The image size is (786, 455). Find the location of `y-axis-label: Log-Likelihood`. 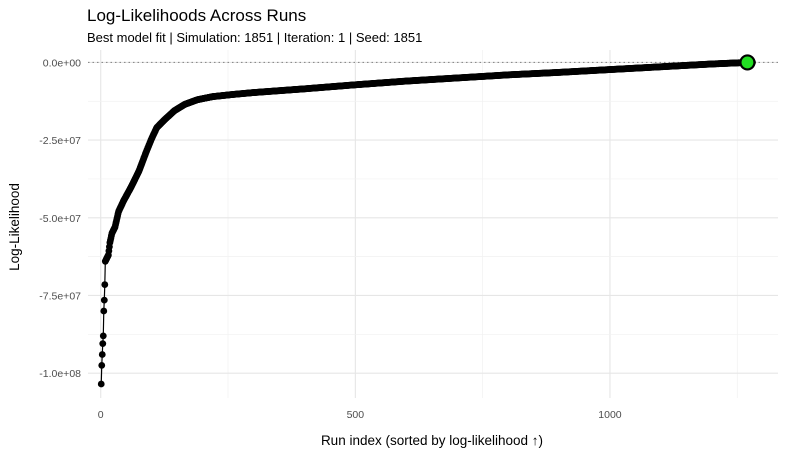

y-axis-label: Log-Likelihood is located at coordinates (14, 227).